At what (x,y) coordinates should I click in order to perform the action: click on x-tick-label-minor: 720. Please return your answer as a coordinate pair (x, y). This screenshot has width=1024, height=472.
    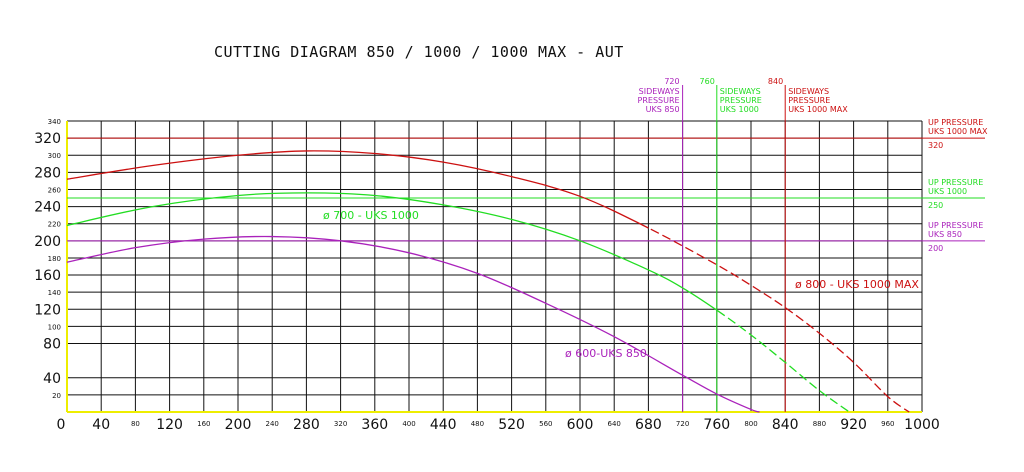
    Looking at the image, I should click on (682, 424).